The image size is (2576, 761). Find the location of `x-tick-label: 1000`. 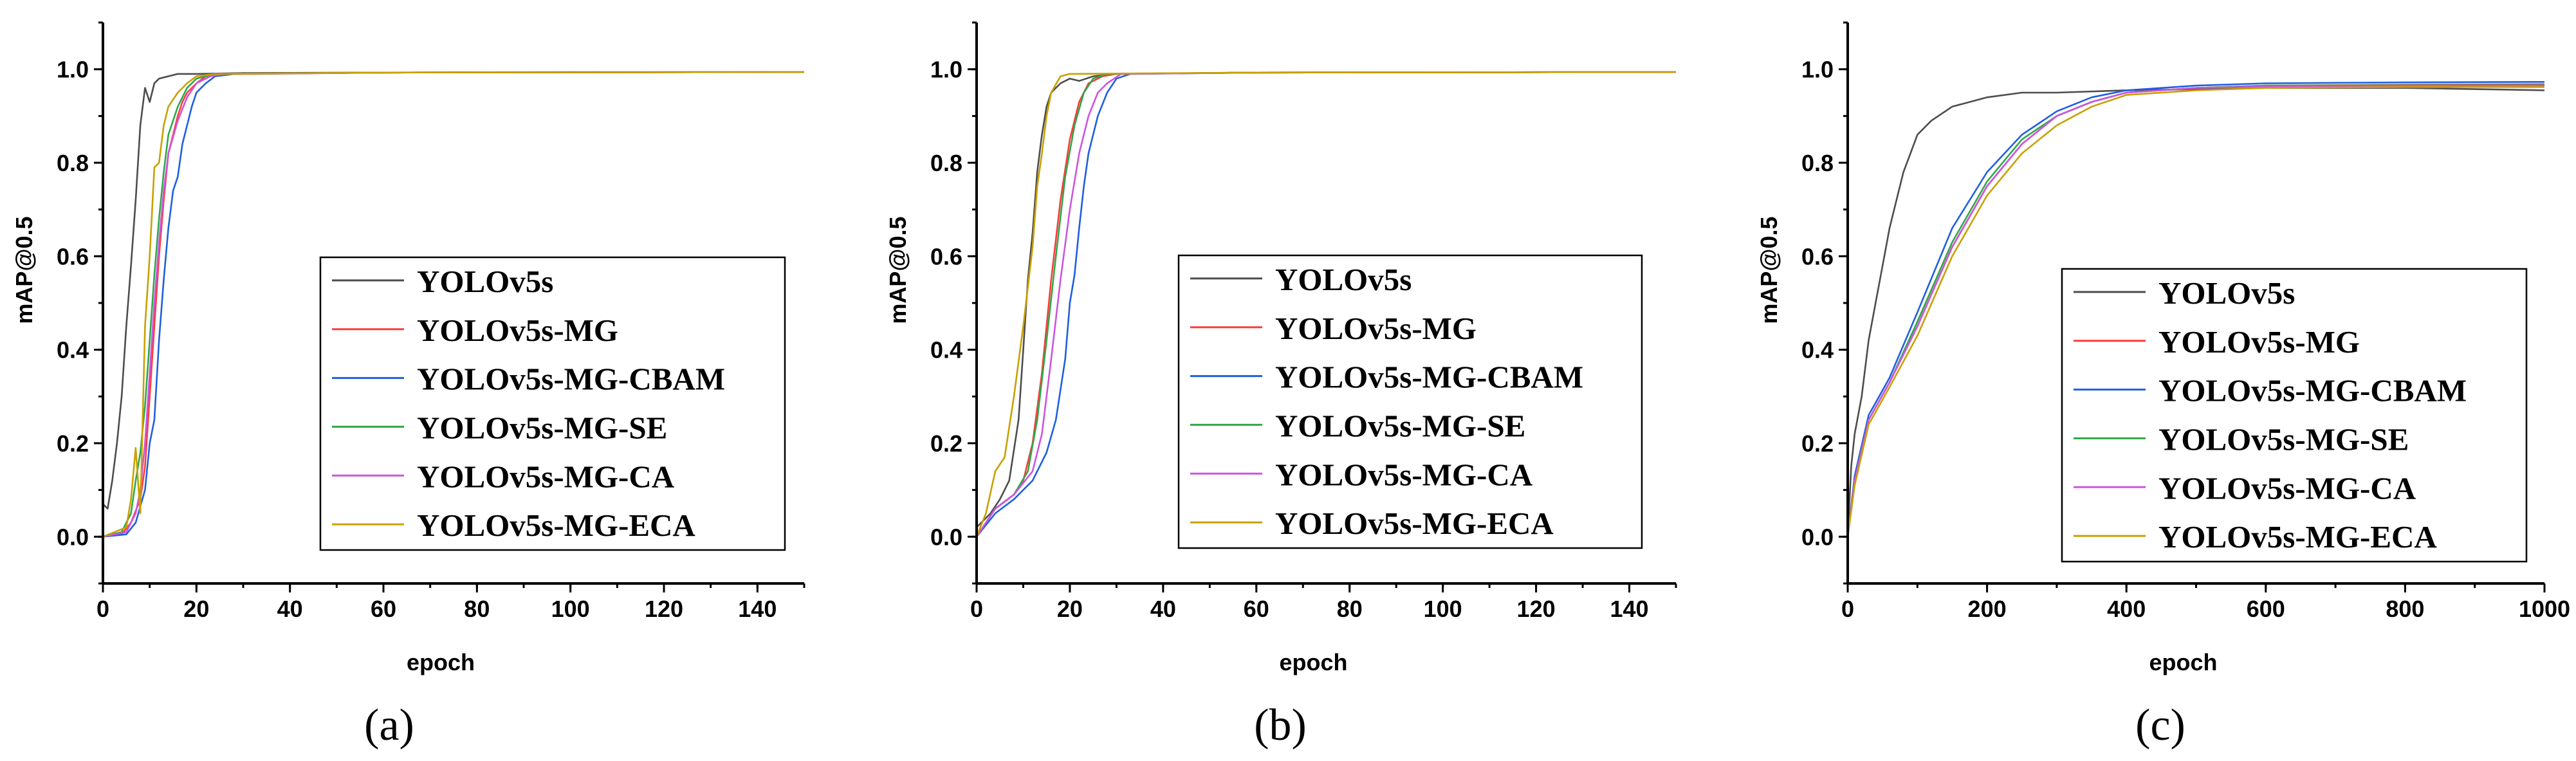

x-tick-label: 1000 is located at coordinates (2544, 609).